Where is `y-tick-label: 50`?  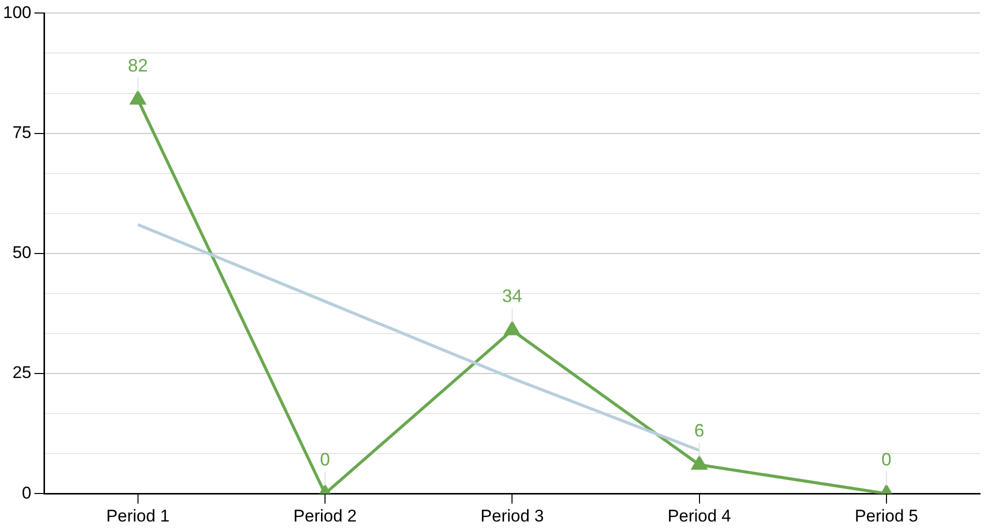
y-tick-label: 50 is located at coordinates (22, 252).